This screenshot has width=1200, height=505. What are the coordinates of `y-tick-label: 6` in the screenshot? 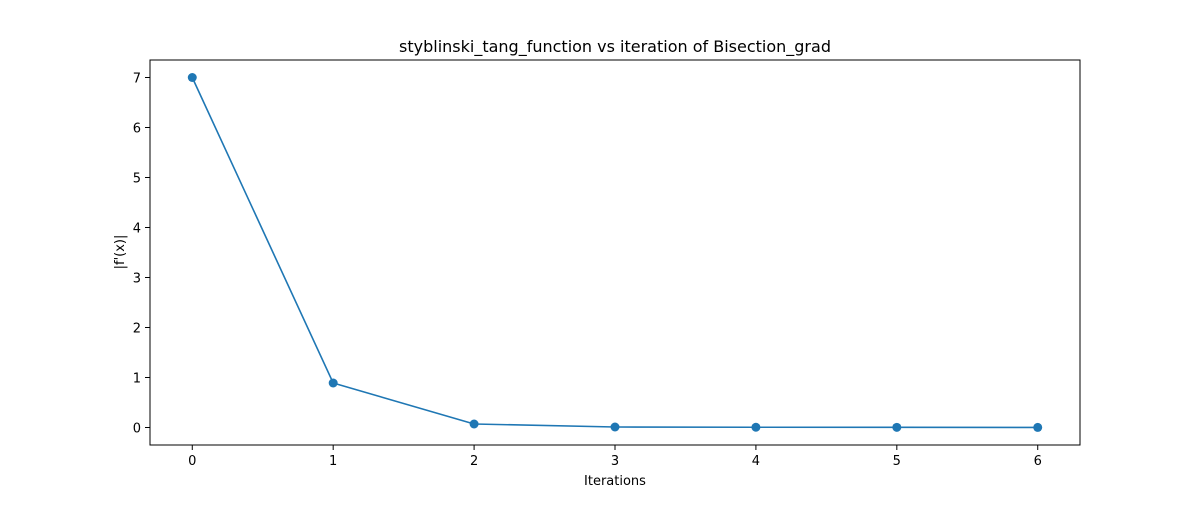 It's located at (137, 129).